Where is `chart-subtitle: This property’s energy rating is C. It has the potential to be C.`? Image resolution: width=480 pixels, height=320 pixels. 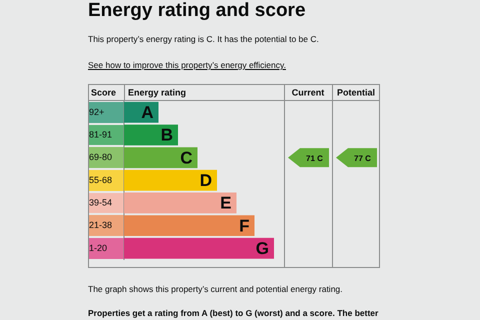
chart-subtitle: This property’s energy rating is C. It has the potential to be C. is located at coordinates (203, 39).